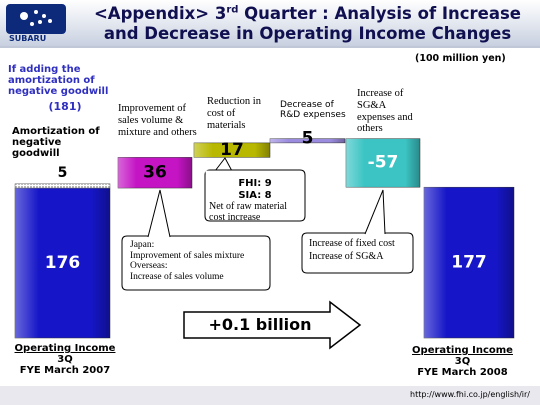 The width and height of the screenshot is (540, 405). I want to click on value-label: 17, so click(232, 150).